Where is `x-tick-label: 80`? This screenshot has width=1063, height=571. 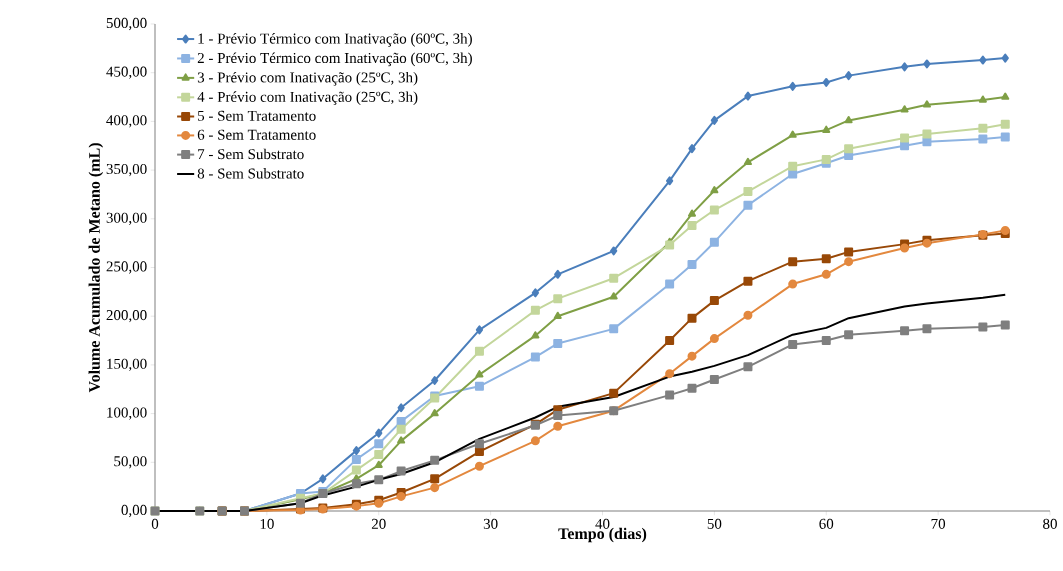 x-tick-label: 80 is located at coordinates (1050, 523).